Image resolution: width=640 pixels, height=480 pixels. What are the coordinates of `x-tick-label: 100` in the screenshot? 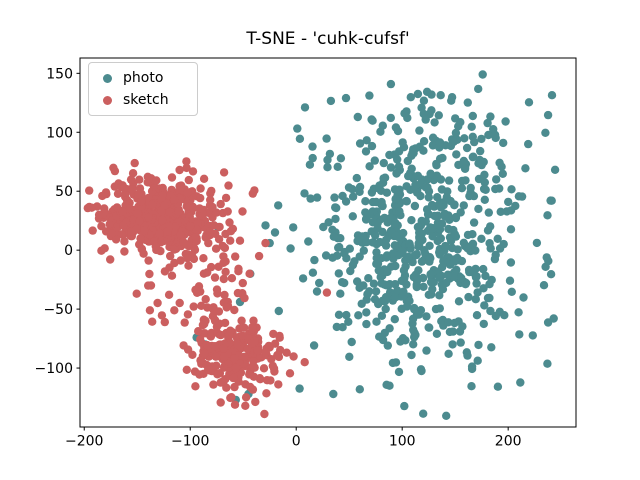 It's located at (402, 442).